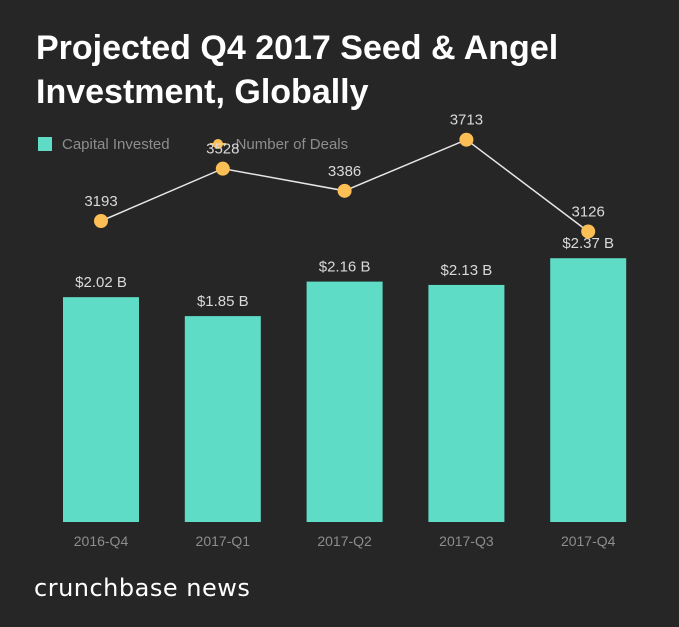 The height and width of the screenshot is (627, 679). What do you see at coordinates (588, 541) in the screenshot?
I see `x-tick-label: 2017-Q4` at bounding box center [588, 541].